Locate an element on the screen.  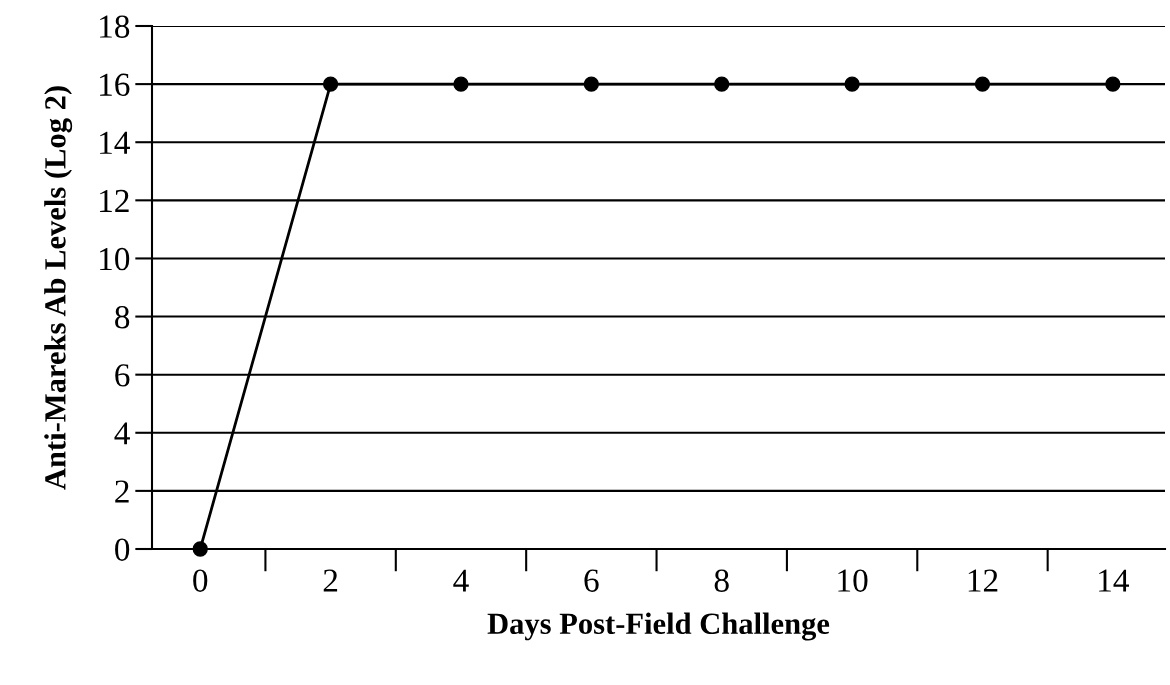
x-tick-label: 4 is located at coordinates (461, 580).